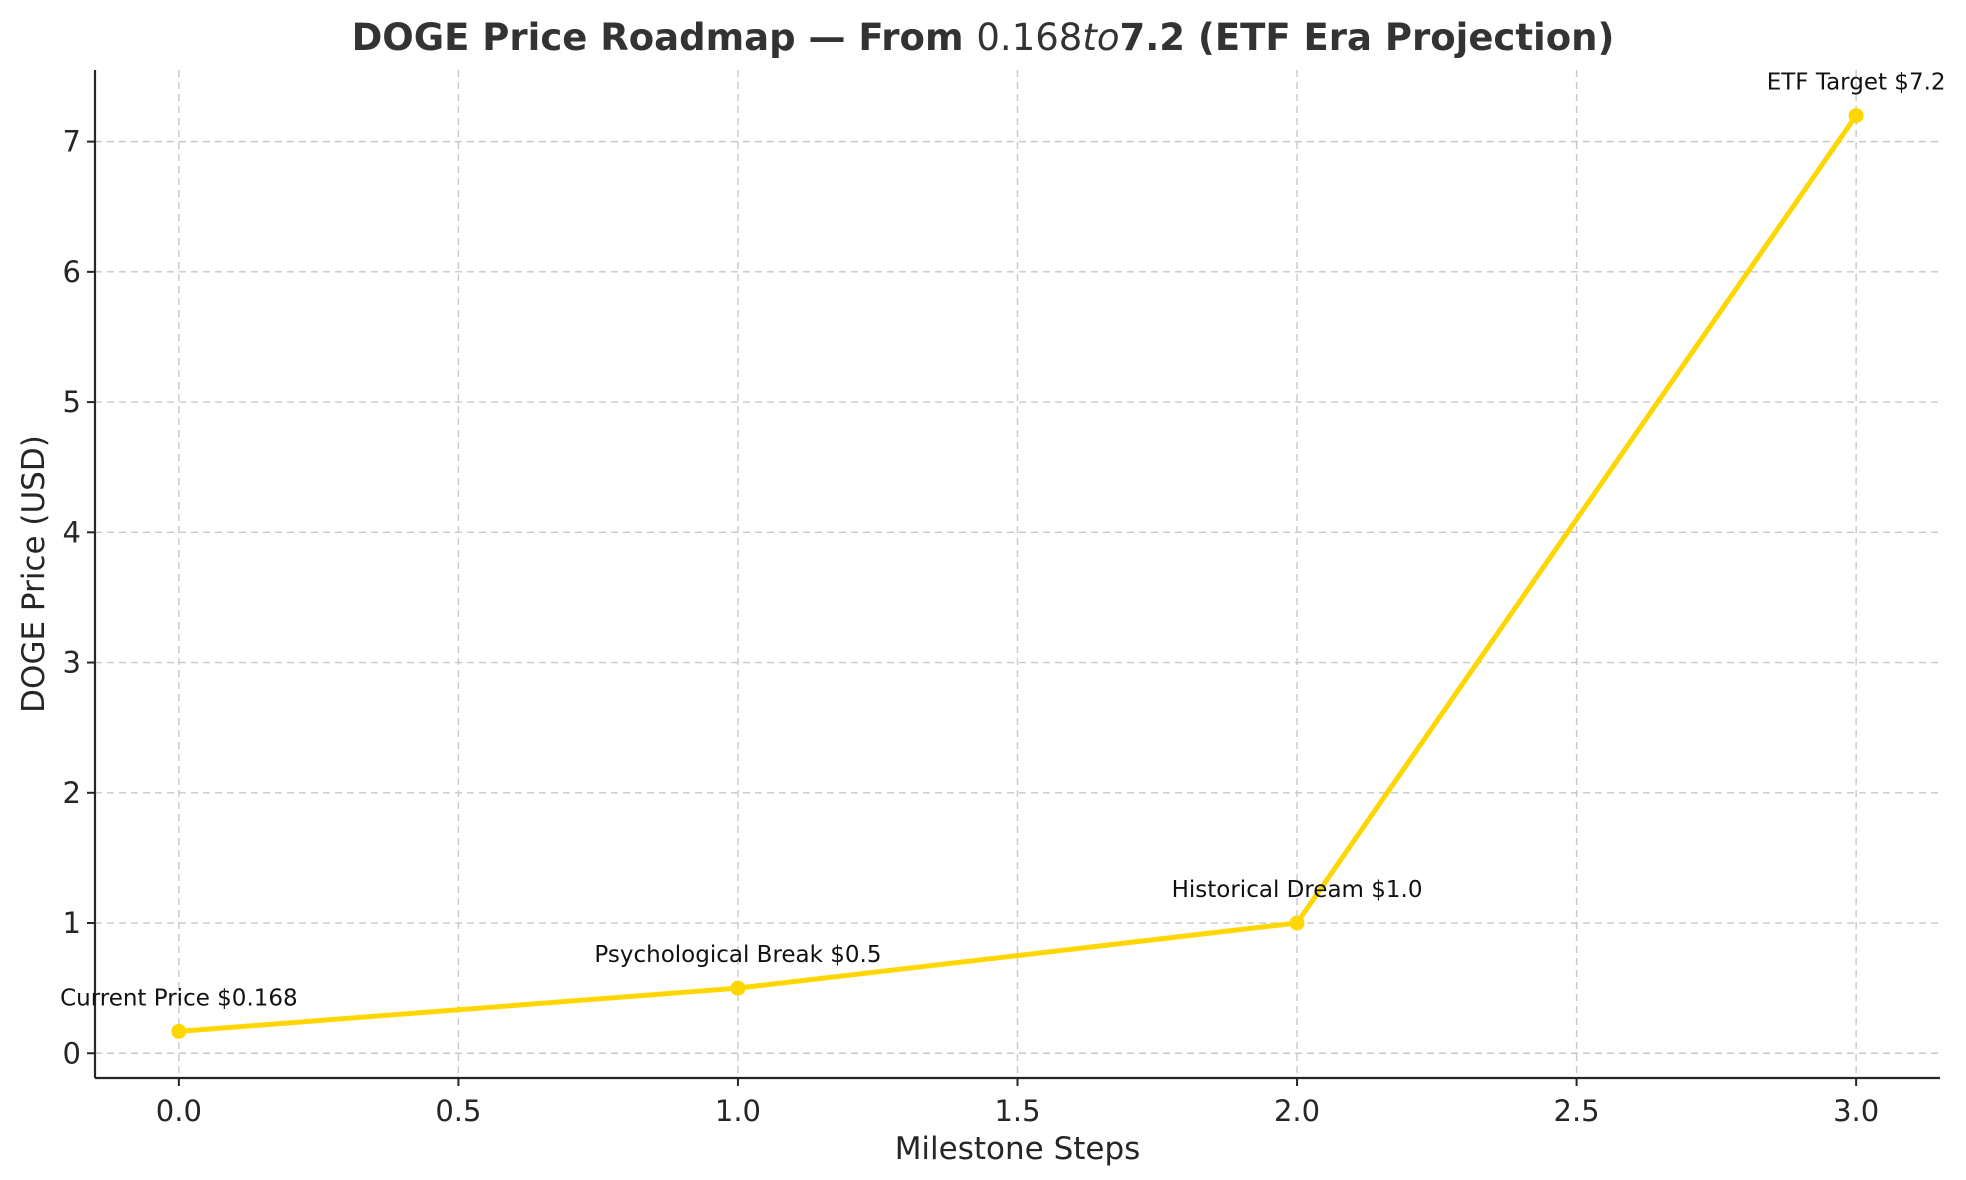 This screenshot has width=1966, height=1180. I want to click on y-axis-label: DOGE Price (USD), so click(34, 574).